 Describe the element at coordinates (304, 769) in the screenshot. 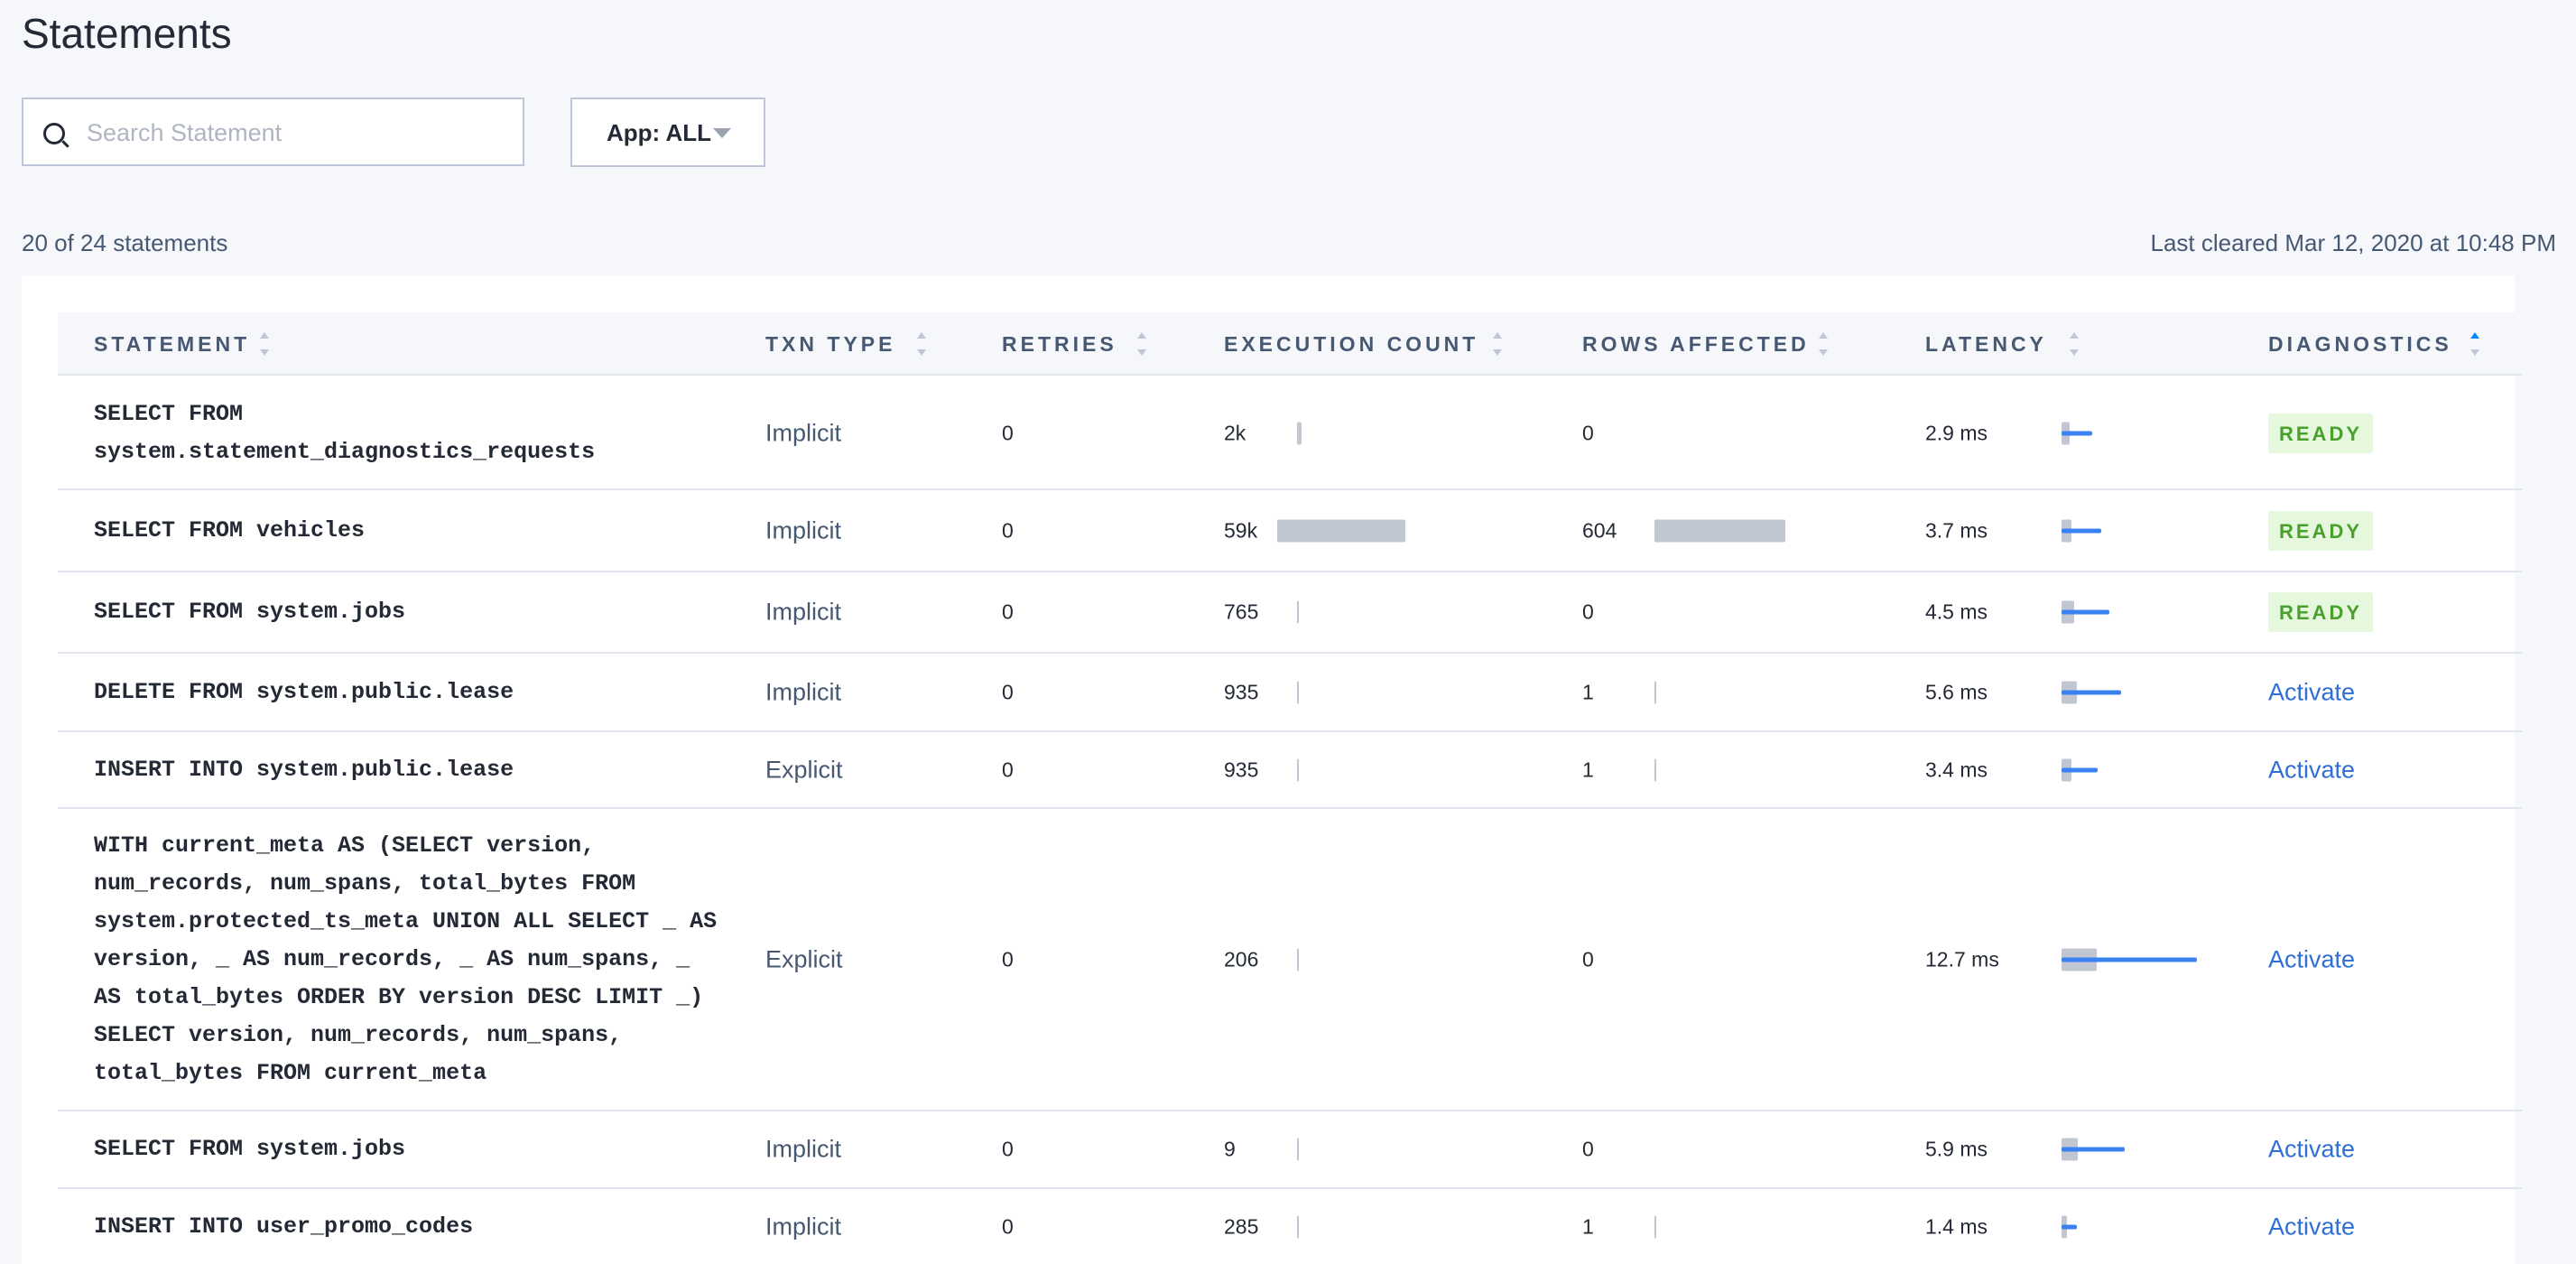

I see `statement: INSERT INTO system.public.lease` at that location.